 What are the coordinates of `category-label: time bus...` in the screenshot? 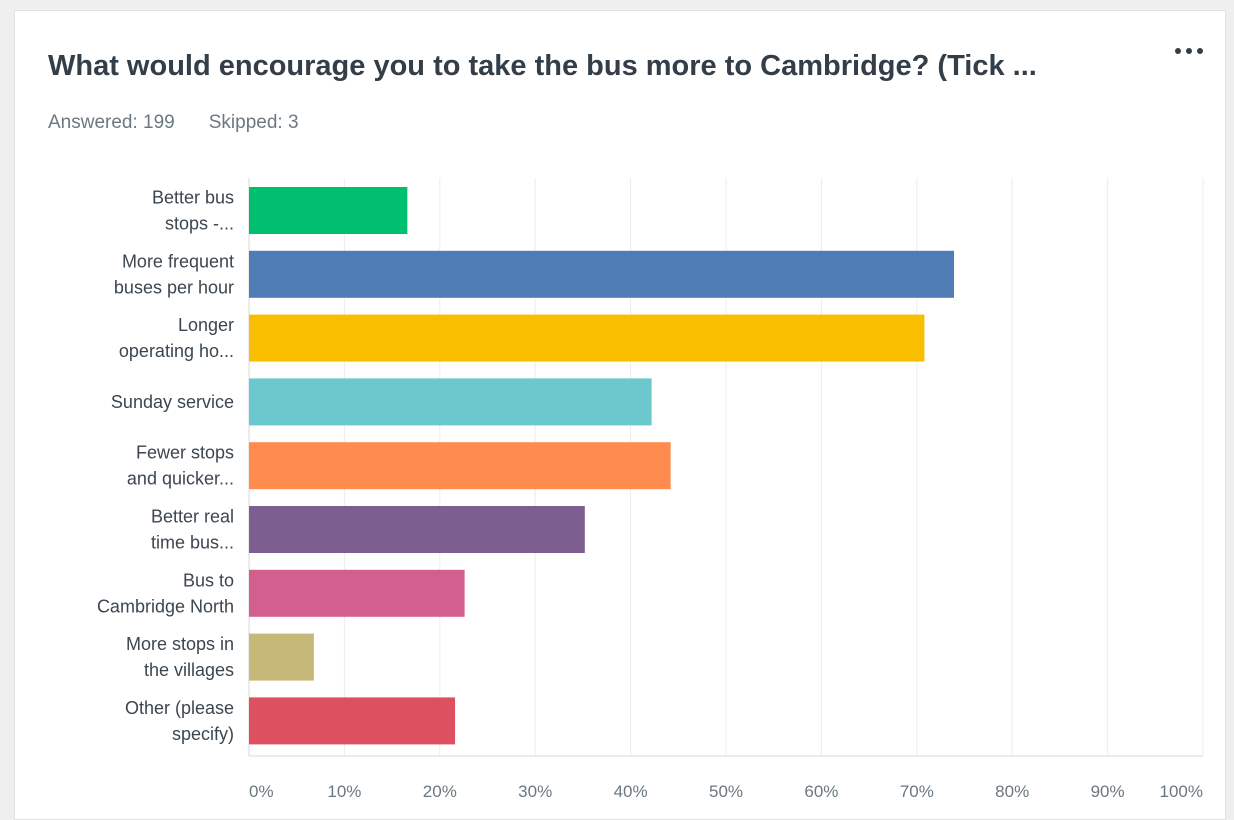 It's located at (192, 543).